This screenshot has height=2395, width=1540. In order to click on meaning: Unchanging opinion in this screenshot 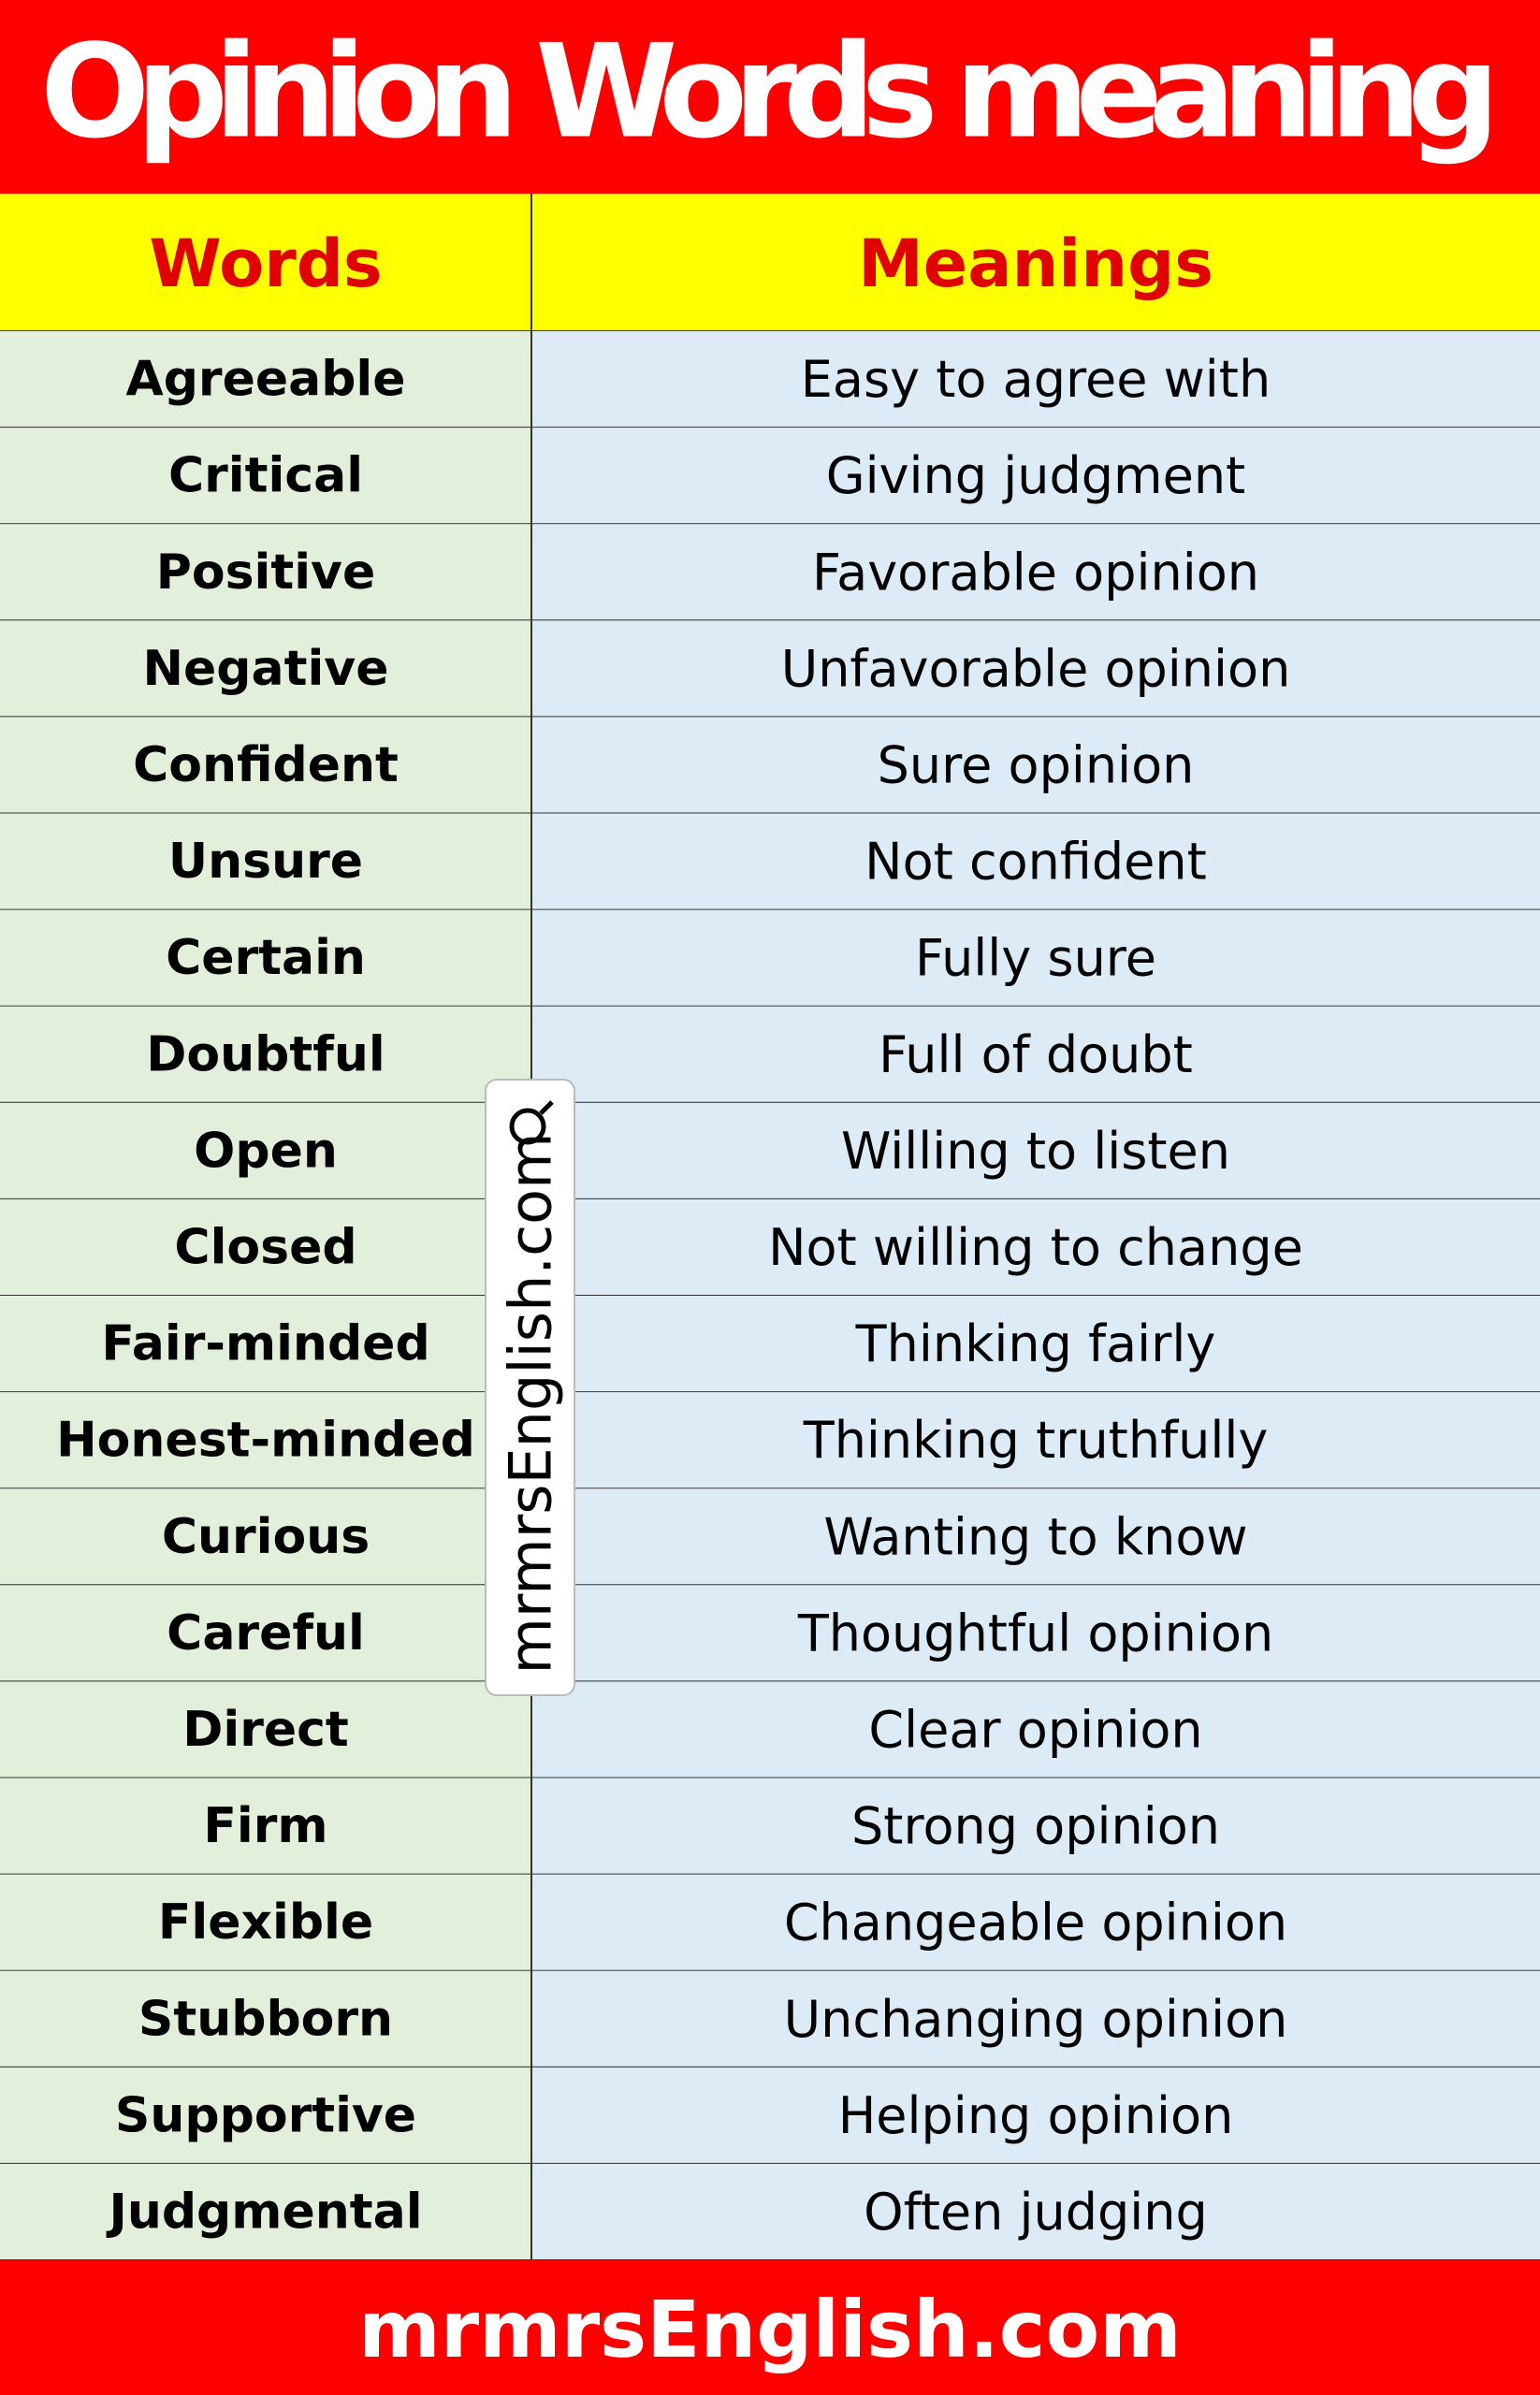, I will do `click(1036, 2019)`.